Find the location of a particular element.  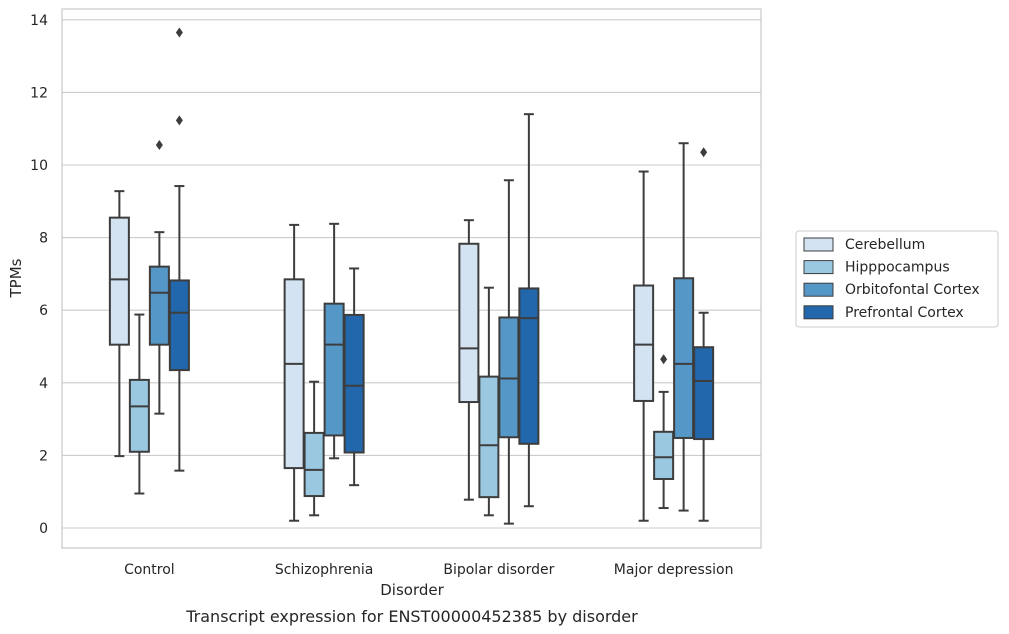

y-tick-label: 8 is located at coordinates (43, 239).